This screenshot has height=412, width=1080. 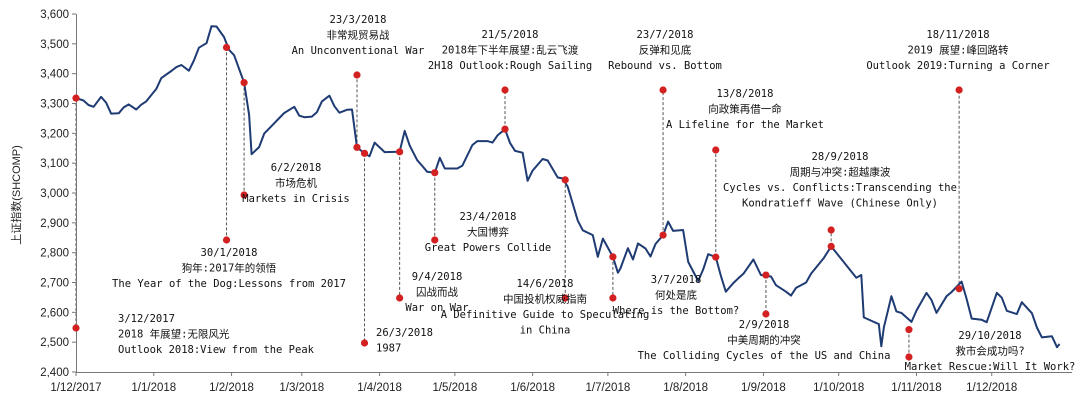 What do you see at coordinates (510, 50) in the screenshot?
I see `annotation-text: 2018年下半年展望:乱云飞渡` at bounding box center [510, 50].